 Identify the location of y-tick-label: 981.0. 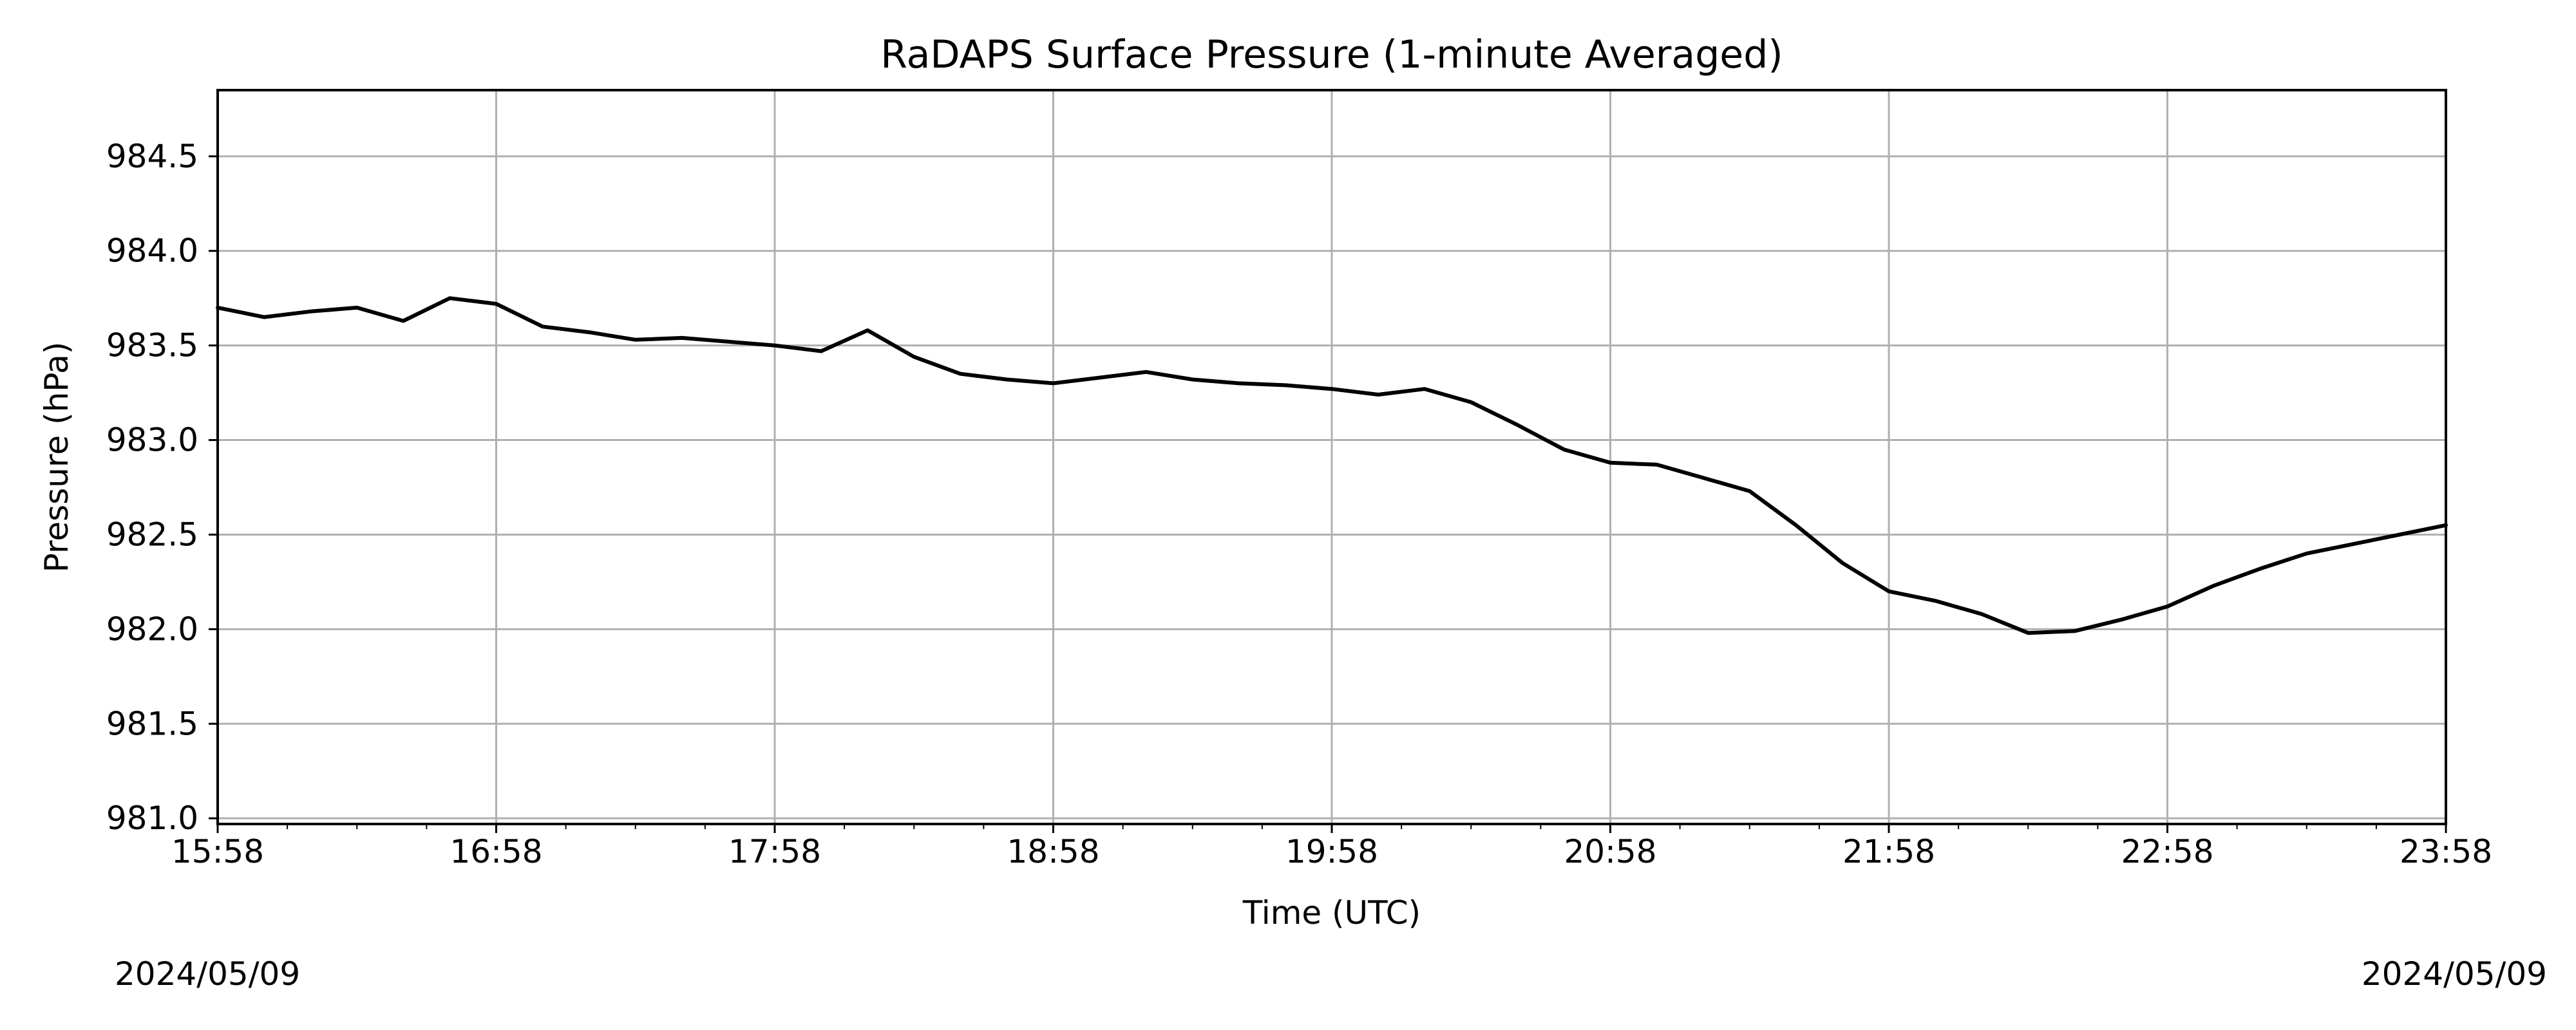
(152, 818).